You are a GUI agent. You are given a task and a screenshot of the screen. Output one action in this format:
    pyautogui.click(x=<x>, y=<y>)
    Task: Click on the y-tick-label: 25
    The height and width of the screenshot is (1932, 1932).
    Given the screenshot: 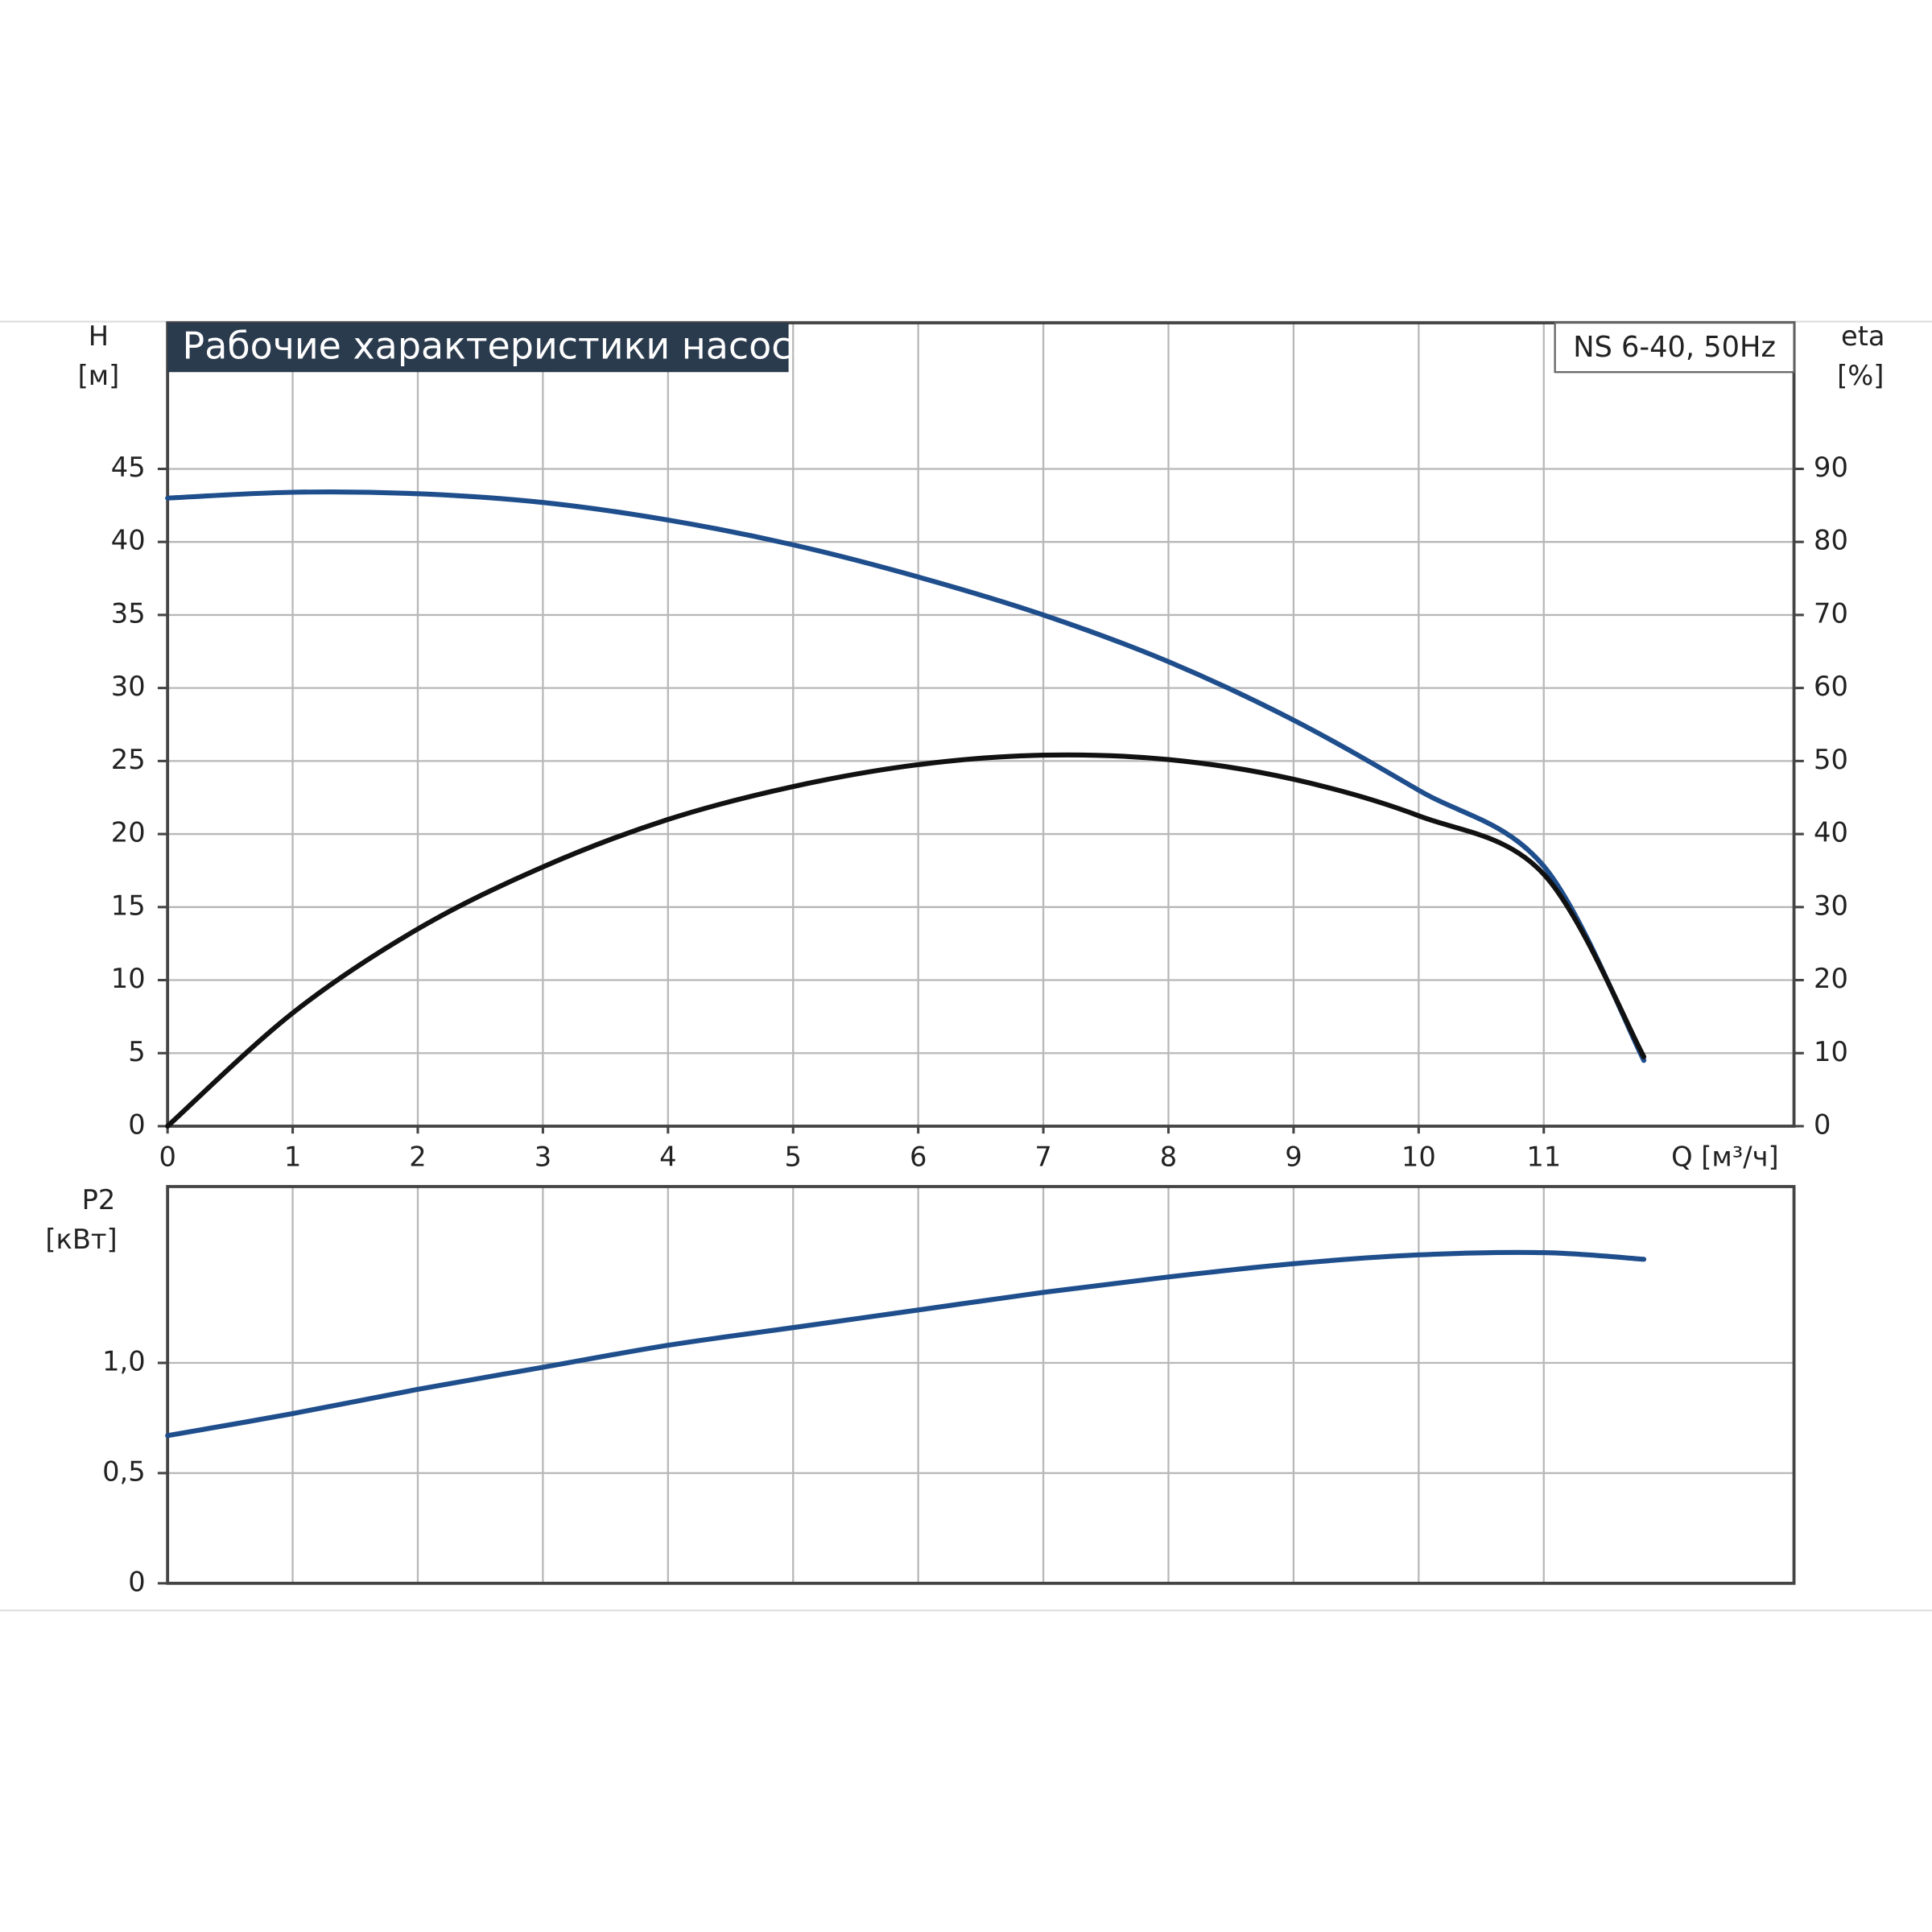 What is the action you would take?
    pyautogui.click(x=128, y=759)
    